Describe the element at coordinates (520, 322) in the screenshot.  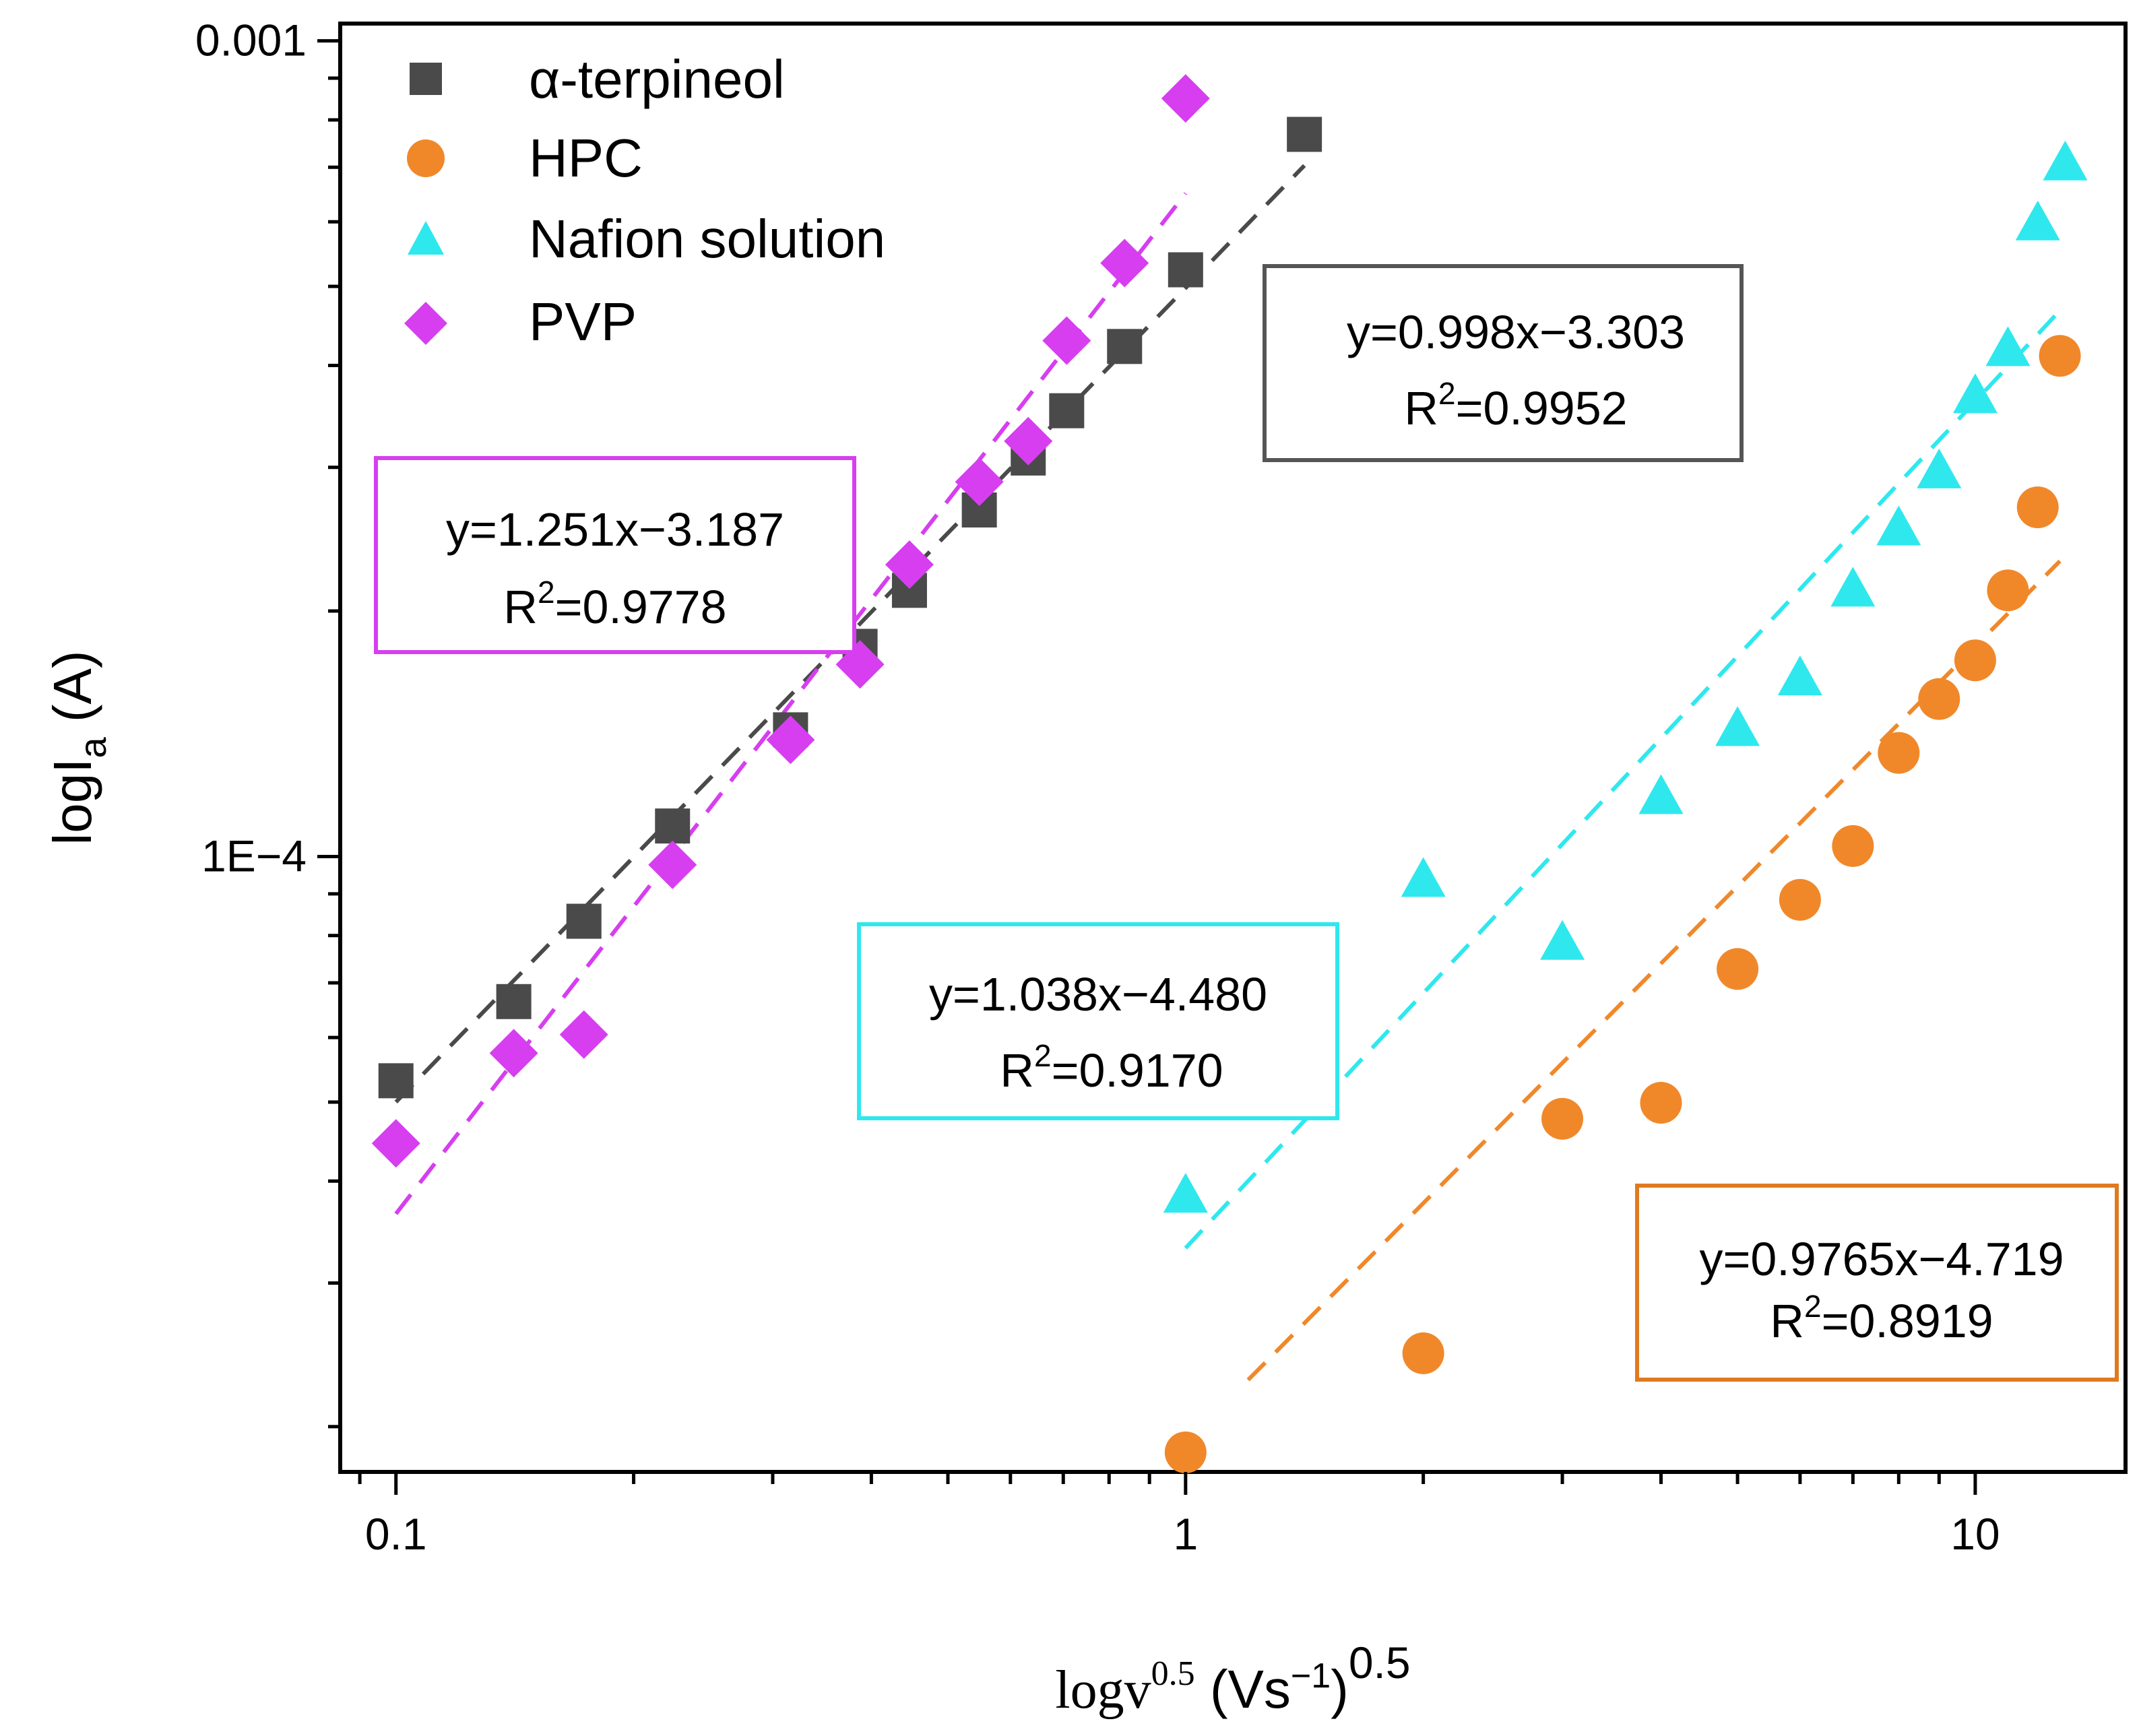
I see `legend-item-pvp: PVP` at that location.